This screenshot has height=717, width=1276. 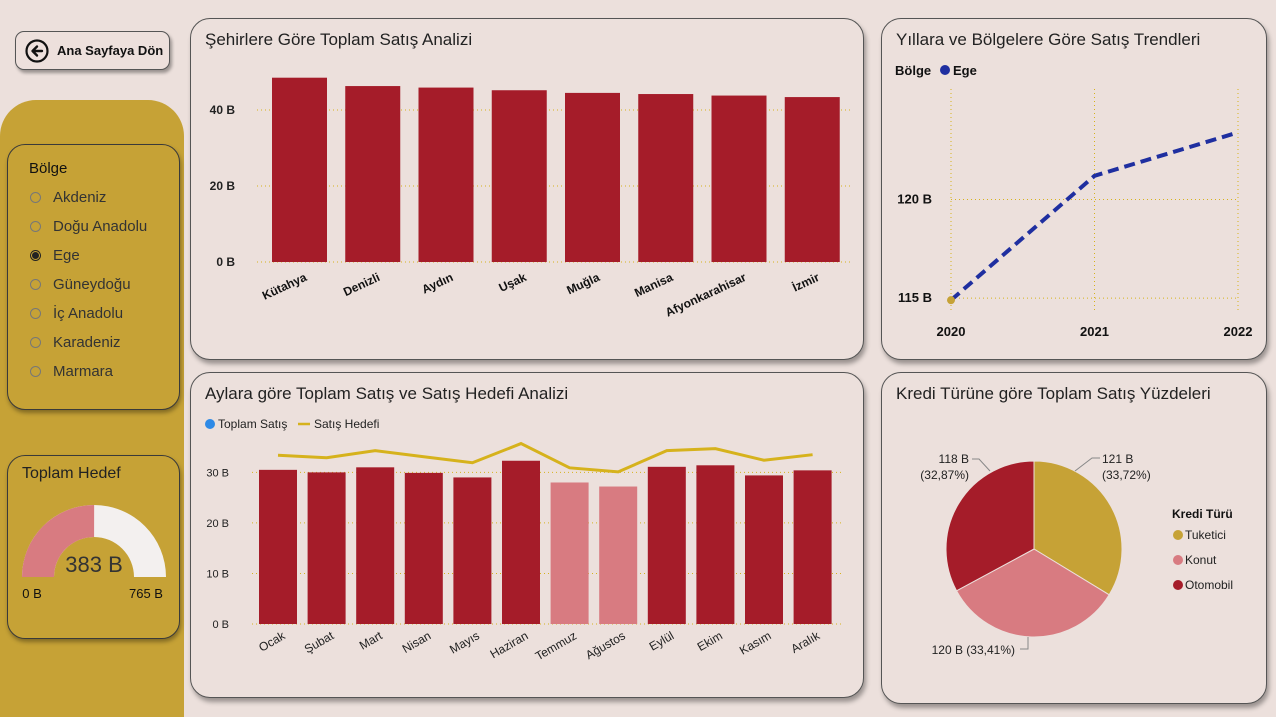 I want to click on credit-chart-title: Kredi Türüne göre Toplam Satış Yüzdeleri, so click(x=1053, y=393).